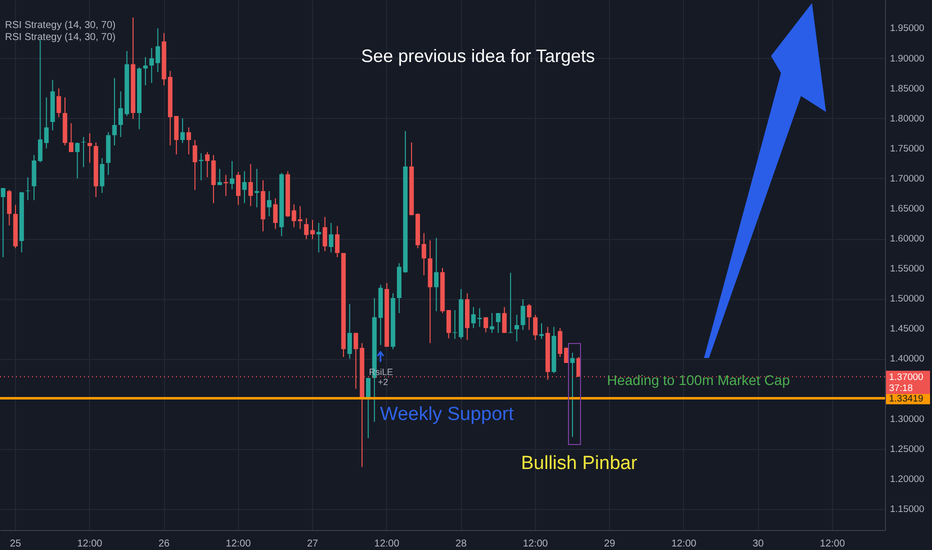 Image resolution: width=932 pixels, height=550 pixels. What do you see at coordinates (907, 479) in the screenshot?
I see `y-tick-label: 1.20000` at bounding box center [907, 479].